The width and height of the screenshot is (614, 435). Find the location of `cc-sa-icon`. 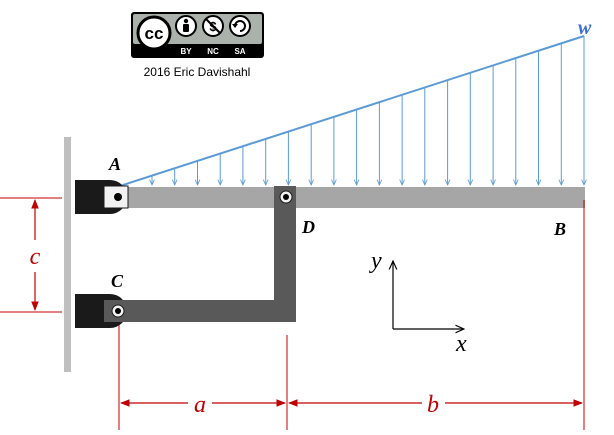

cc-sa-icon is located at coordinates (240, 26).